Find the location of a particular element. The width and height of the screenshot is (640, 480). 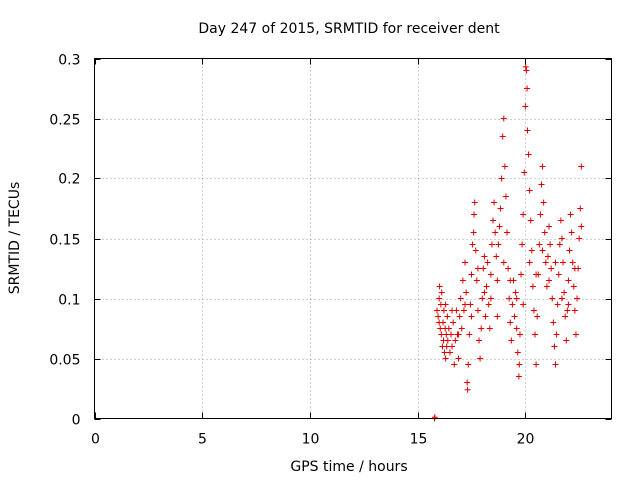

x-axis-label: GPS time / hours is located at coordinates (348, 467).